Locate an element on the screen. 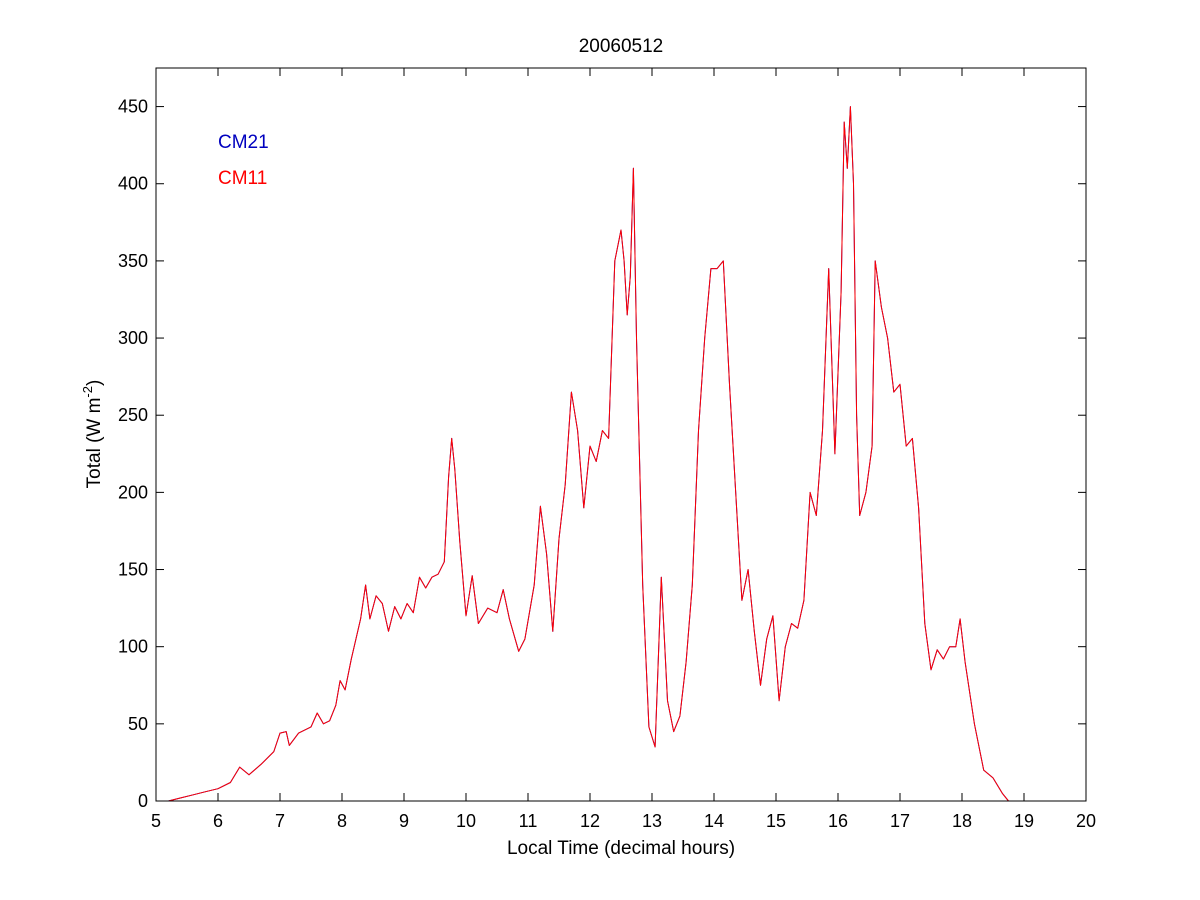 The width and height of the screenshot is (1200, 900). y-tick-label: 100 is located at coordinates (133, 647).